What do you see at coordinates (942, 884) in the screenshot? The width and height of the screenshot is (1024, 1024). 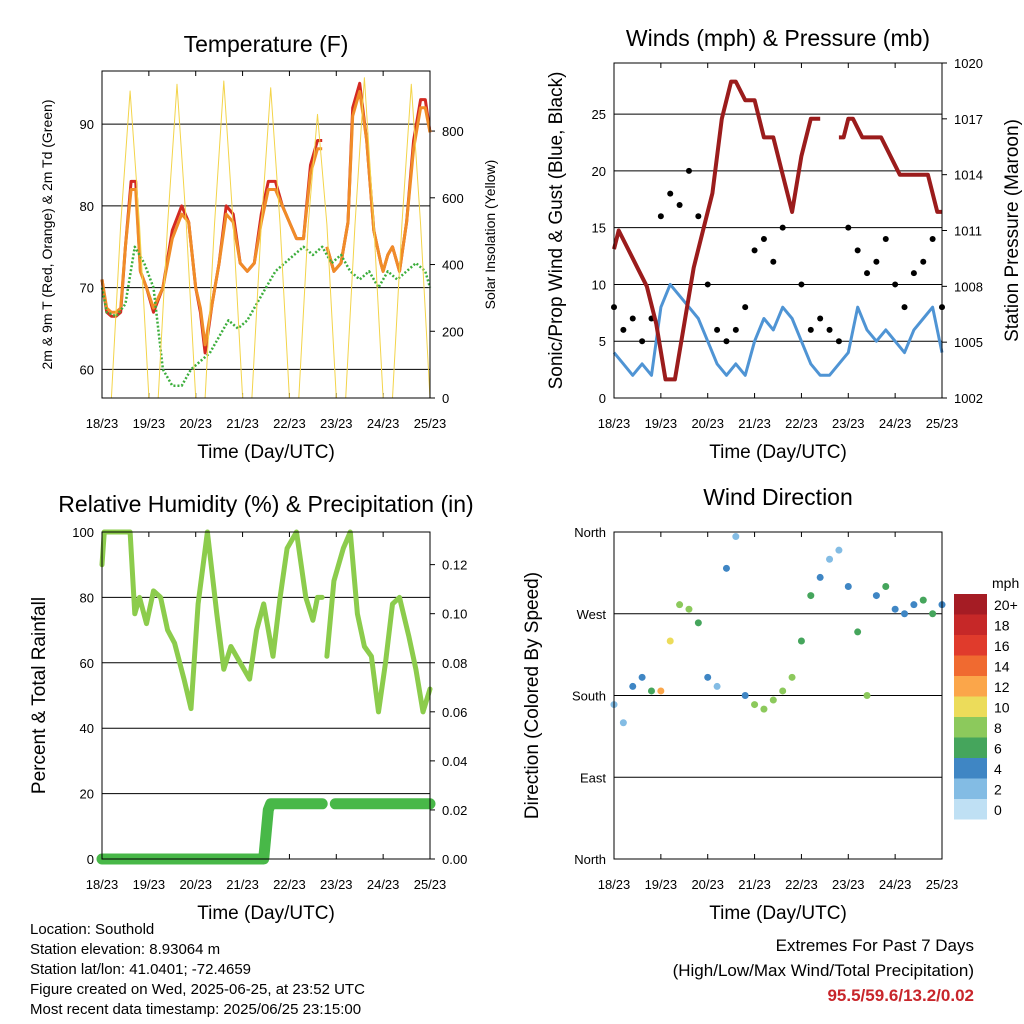 I see `x-tick-label: 25/23` at bounding box center [942, 884].